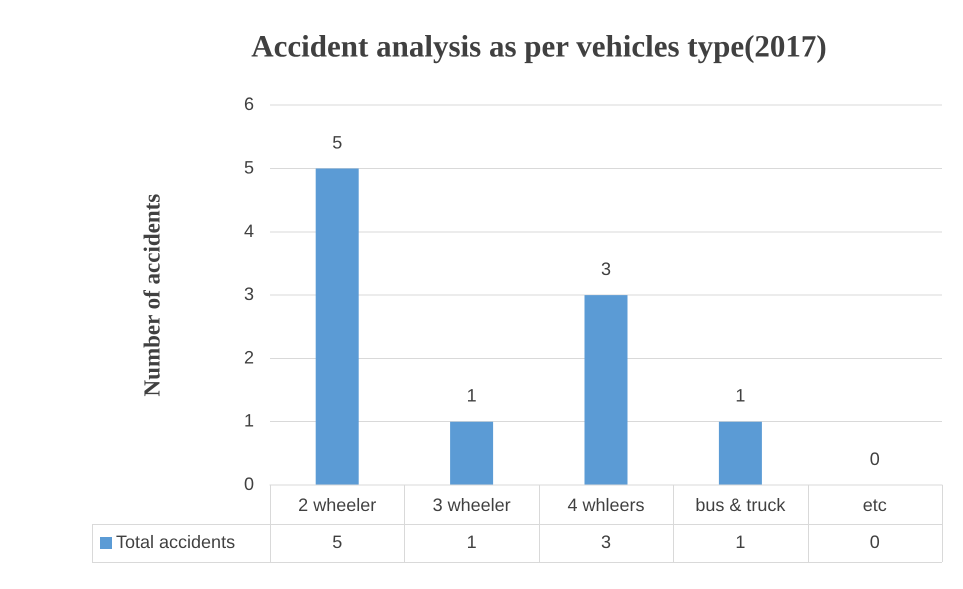 This screenshot has height=589, width=963. What do you see at coordinates (606, 542) in the screenshot?
I see `data-label: 3` at bounding box center [606, 542].